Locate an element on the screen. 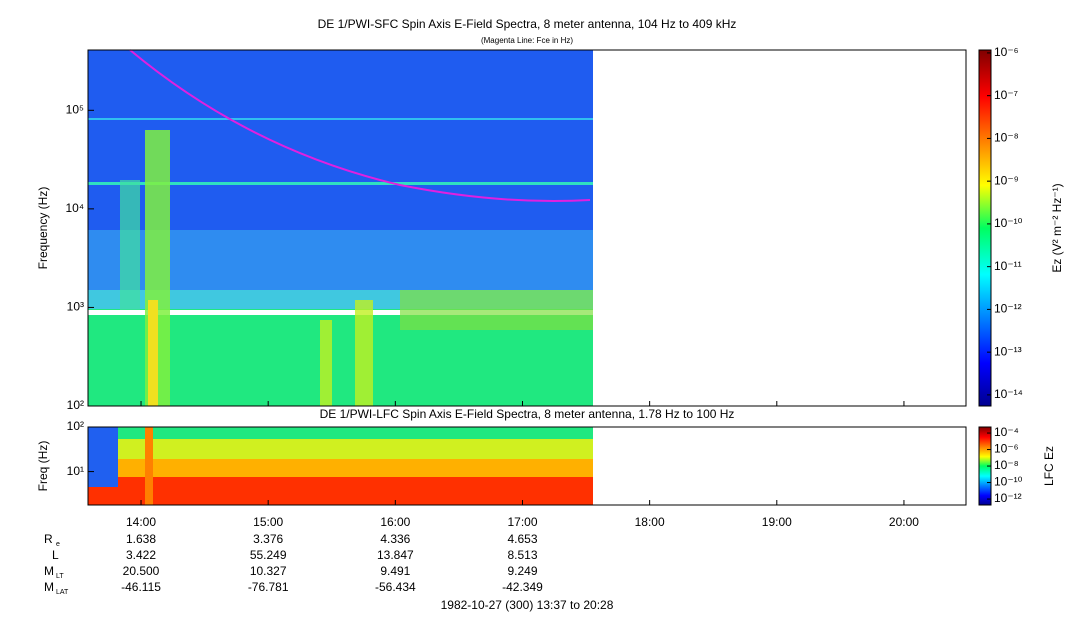 This screenshot has width=1083, height=625. x-tick-label: 19:00 is located at coordinates (777, 522).